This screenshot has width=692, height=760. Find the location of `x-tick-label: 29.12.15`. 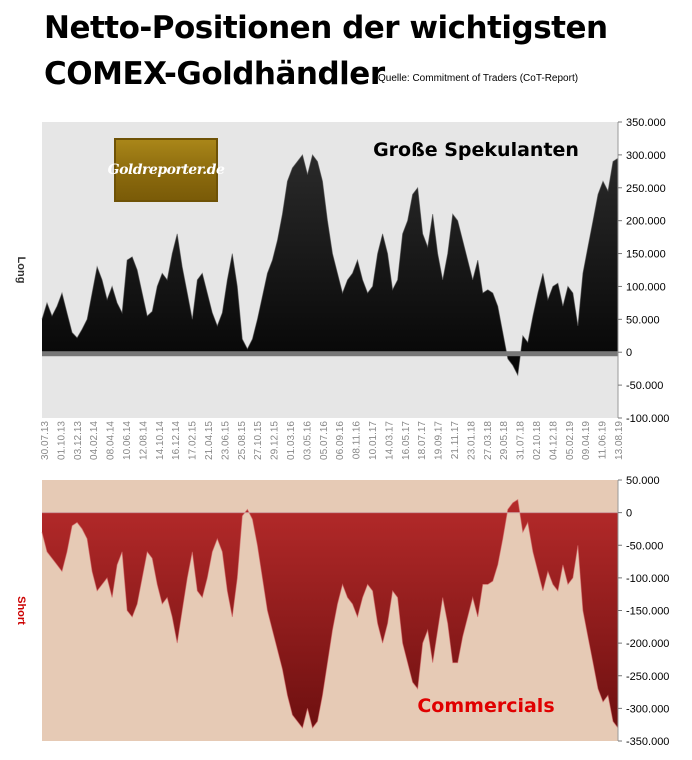

x-tick-label: 29.12.15 is located at coordinates (275, 440).